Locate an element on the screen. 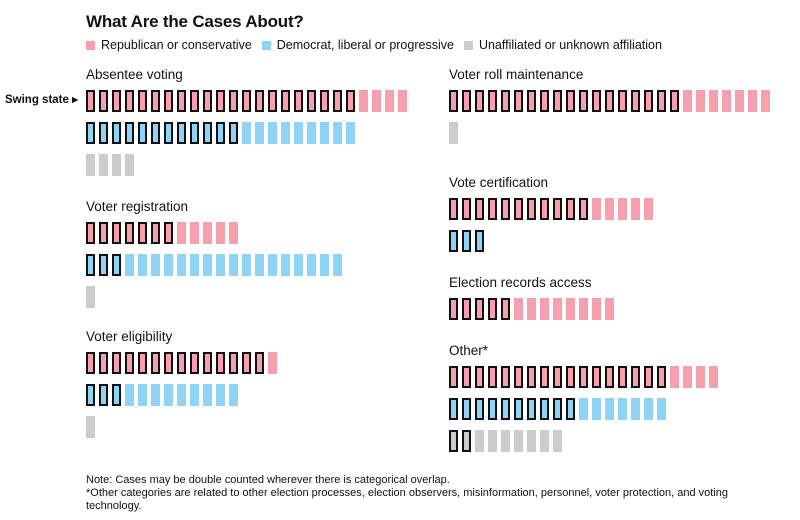 This screenshot has width=800, height=520. unit-row-democrat is located at coordinates (553, 242).